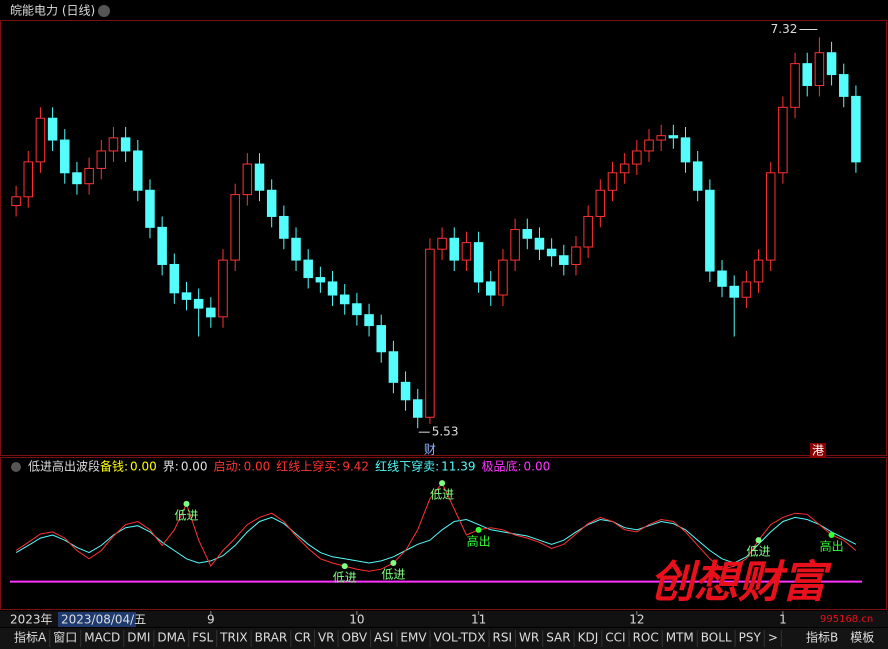 The height and width of the screenshot is (649, 888). Describe the element at coordinates (308, 466) in the screenshot. I see `legend-name: 红线上穿买:` at that location.